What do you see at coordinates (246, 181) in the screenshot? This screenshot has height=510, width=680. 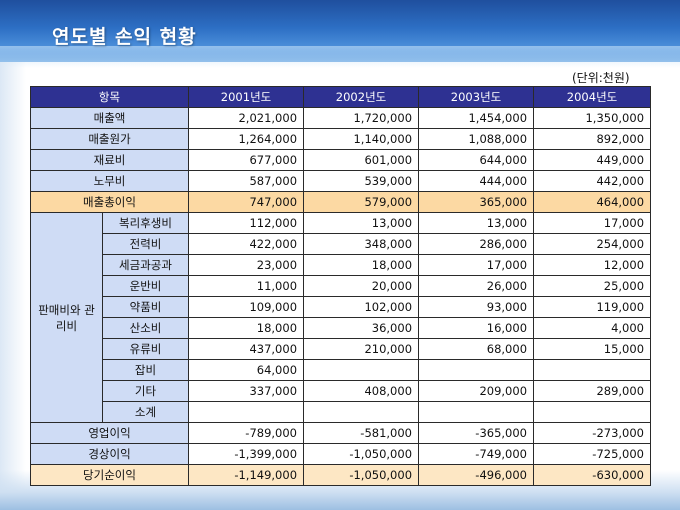 I see `value-cell: 587,000` at bounding box center [246, 181].